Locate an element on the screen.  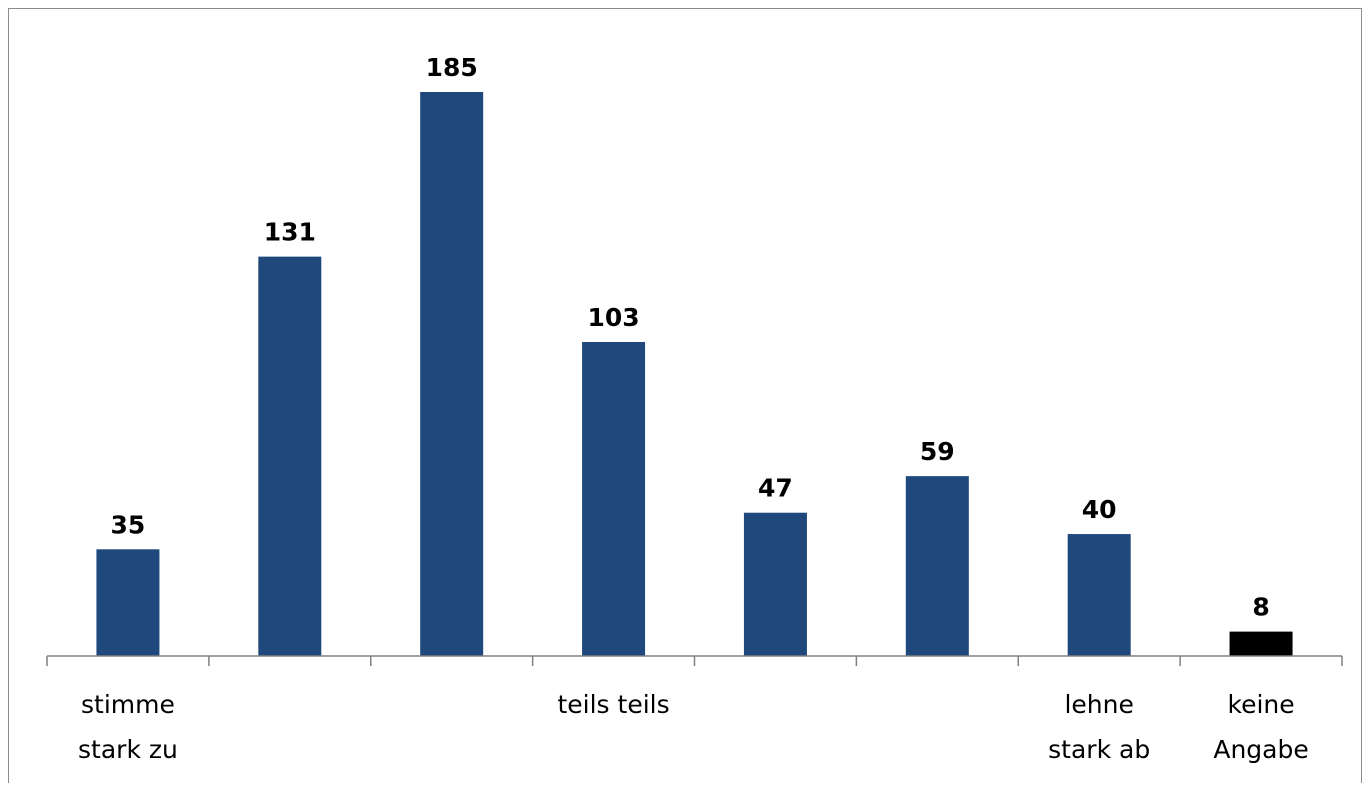
category-label: stark ab is located at coordinates (1099, 749).